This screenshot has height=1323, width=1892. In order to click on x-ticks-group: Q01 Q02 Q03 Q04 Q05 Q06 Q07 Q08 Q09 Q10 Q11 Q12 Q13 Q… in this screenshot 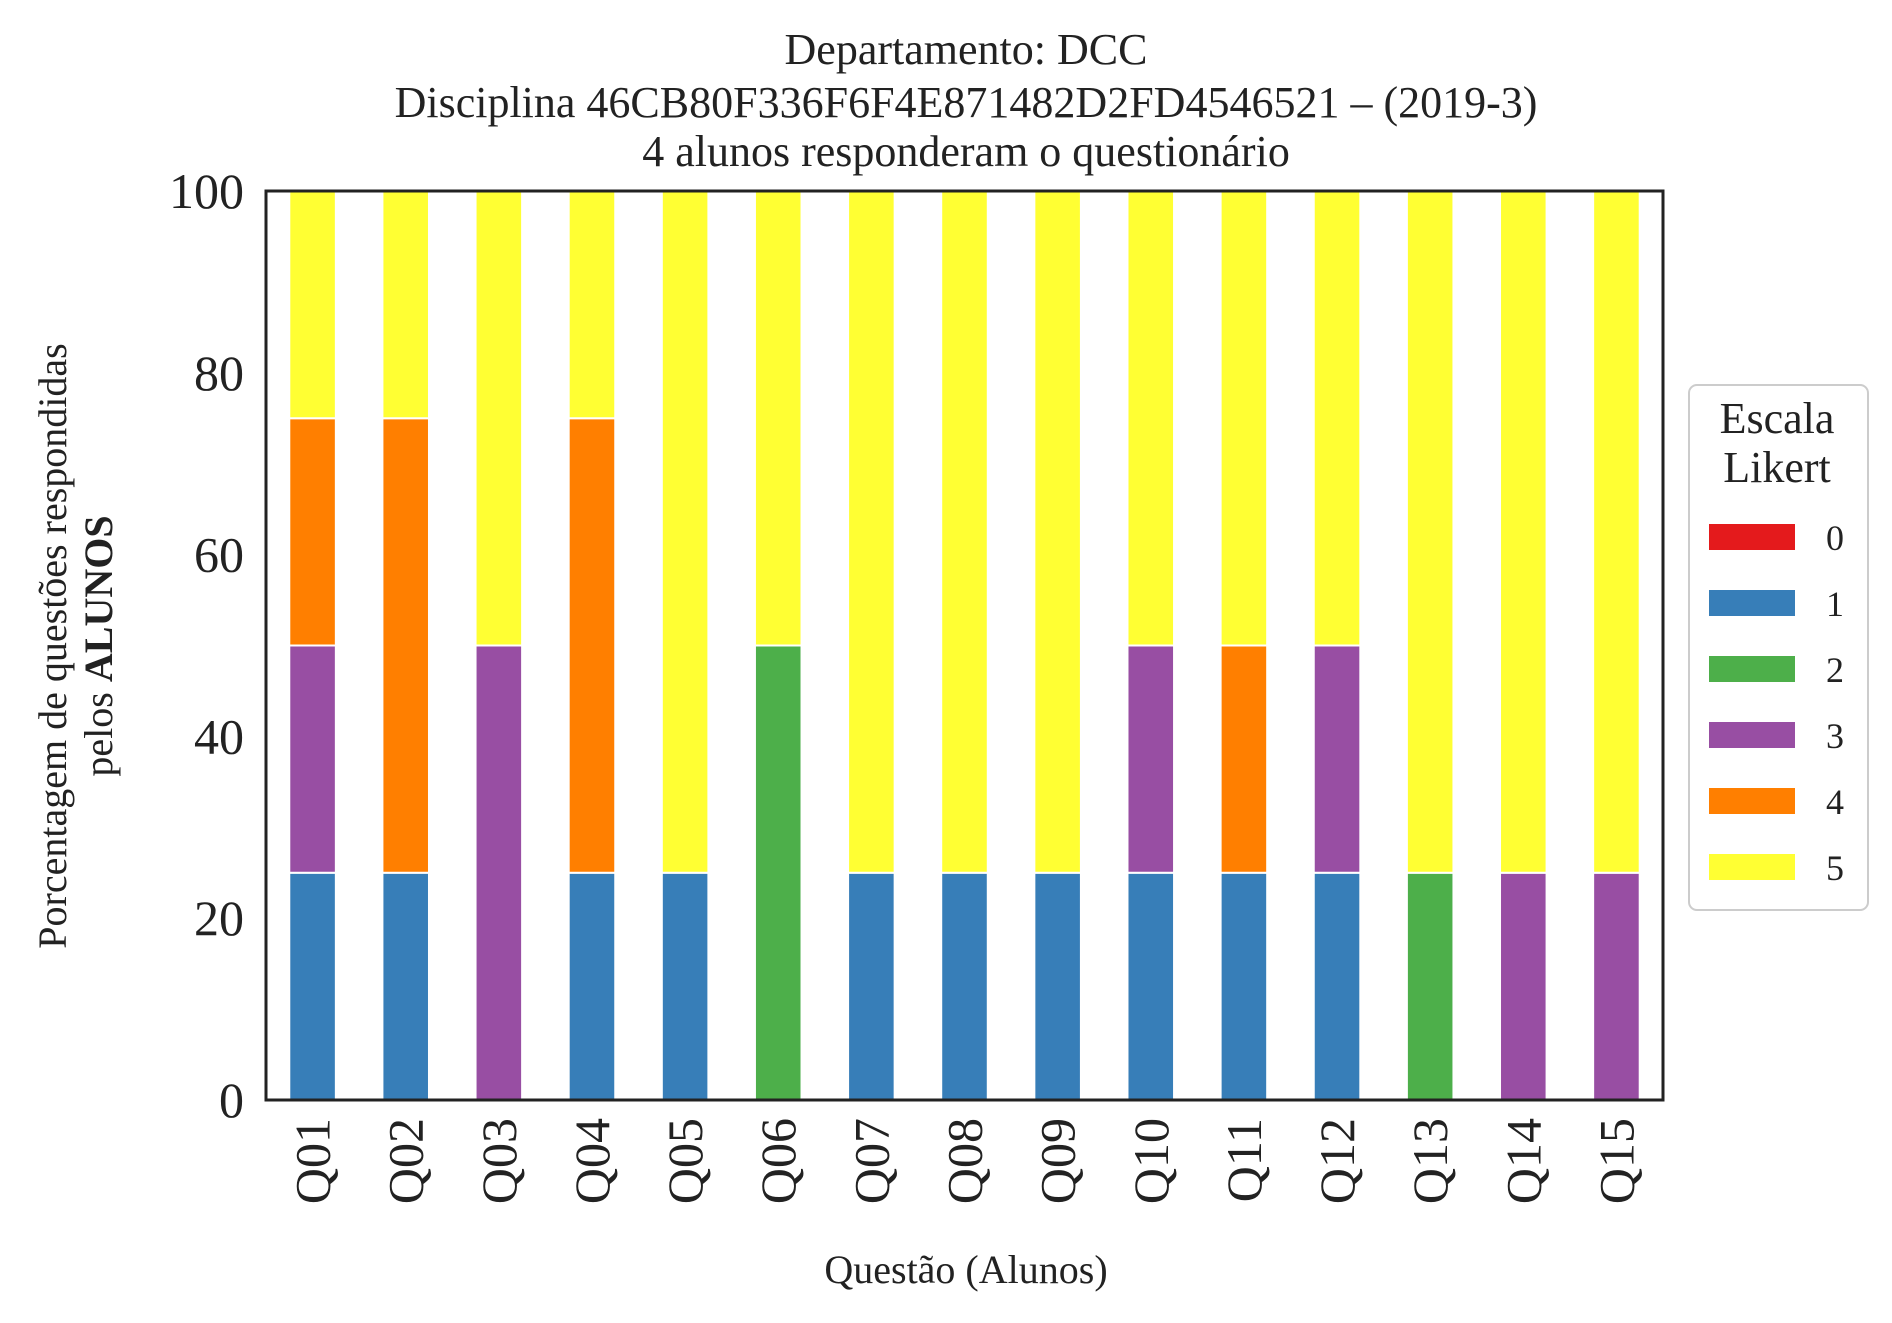, I will do `click(965, 1161)`.